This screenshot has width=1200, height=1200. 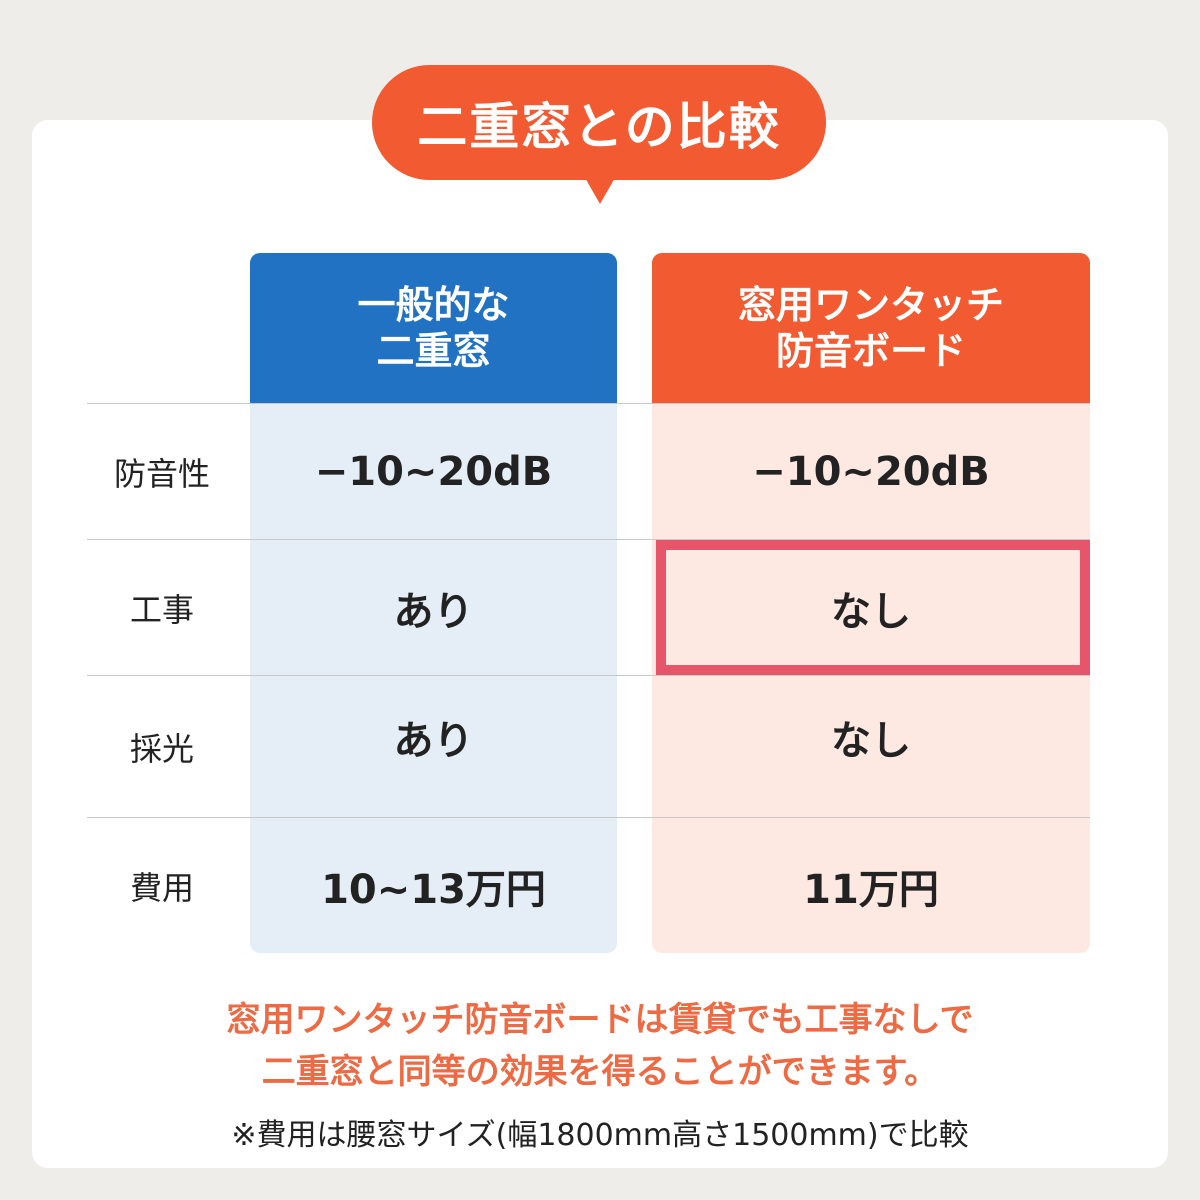 What do you see at coordinates (600, 1072) in the screenshot?
I see `note-line: 二重窓と同等の効果を得ることができます。` at bounding box center [600, 1072].